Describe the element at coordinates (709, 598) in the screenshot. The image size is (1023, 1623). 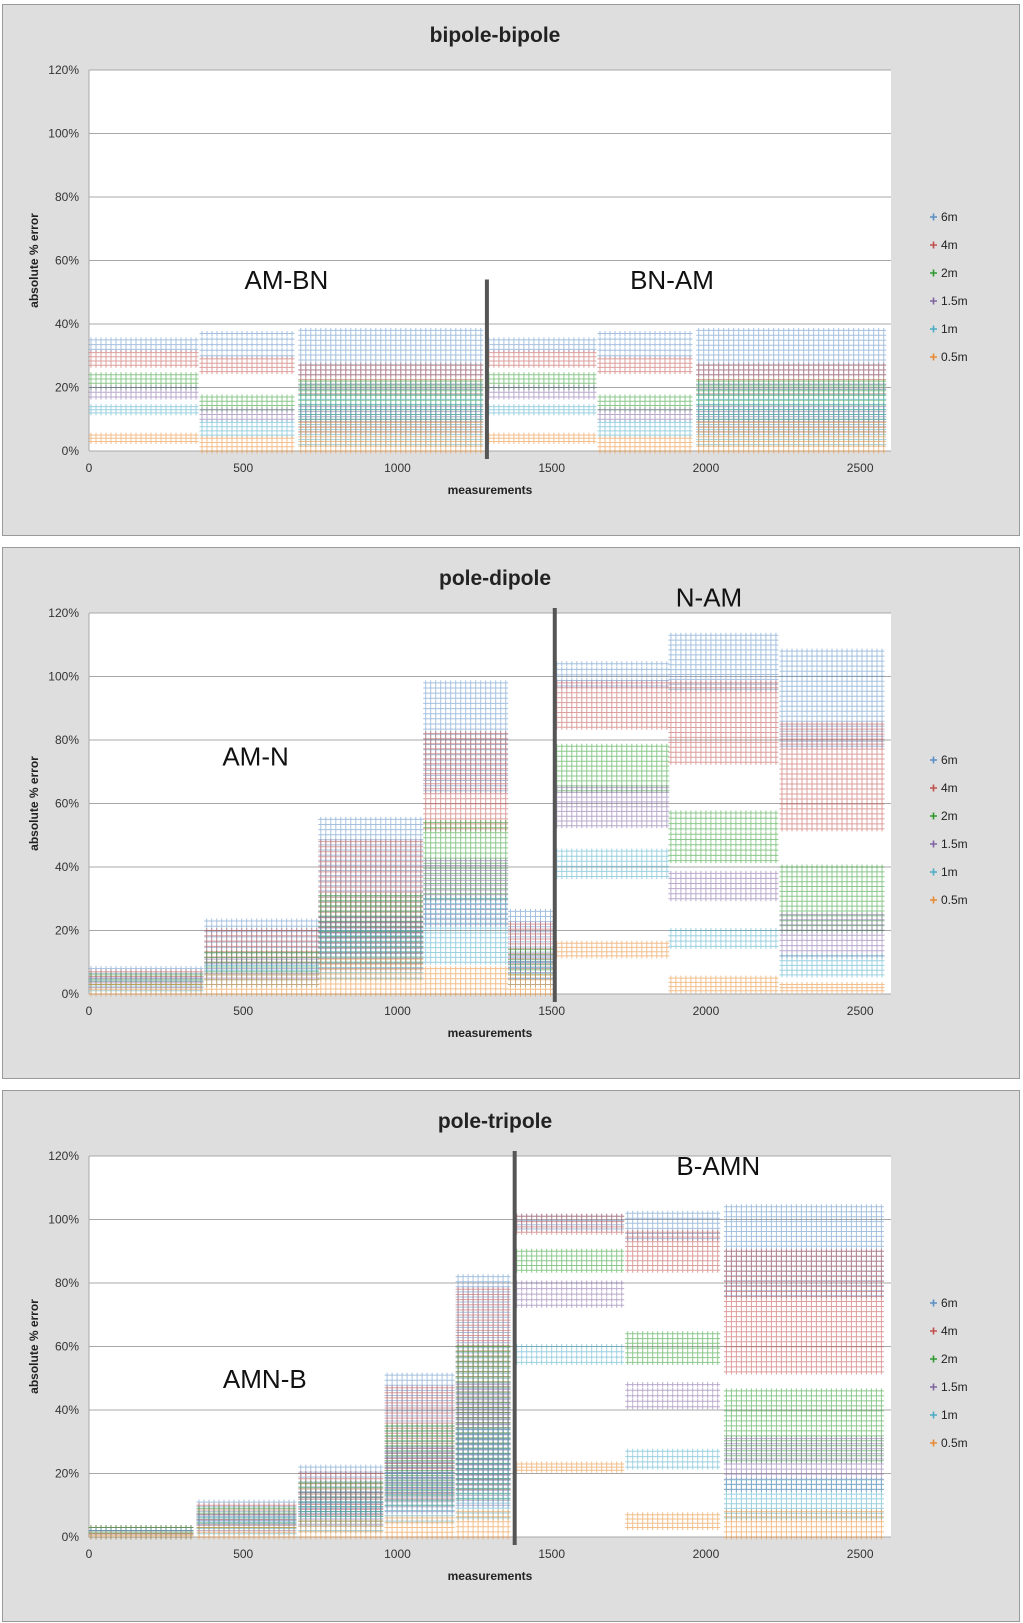
I see `region-label-n-am: N-AM` at that location.